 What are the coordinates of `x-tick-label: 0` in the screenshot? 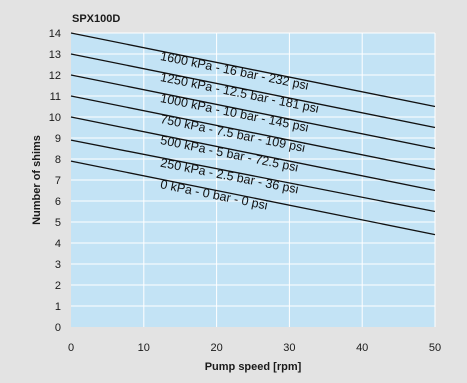 It's located at (71, 348).